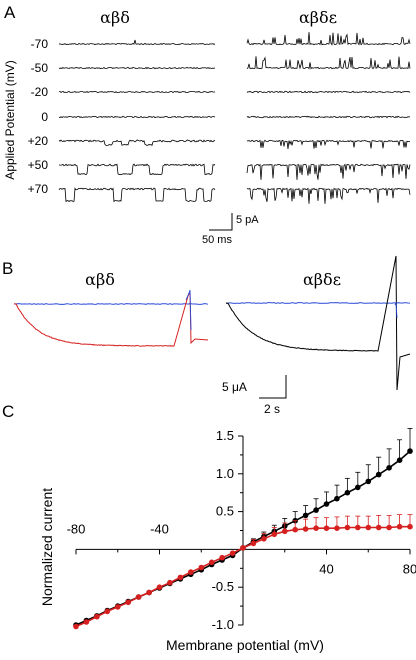 The height and width of the screenshot is (660, 416). What do you see at coordinates (47, 547) in the screenshot?
I see `panel-c-y-axis-label: Normalized current` at bounding box center [47, 547].